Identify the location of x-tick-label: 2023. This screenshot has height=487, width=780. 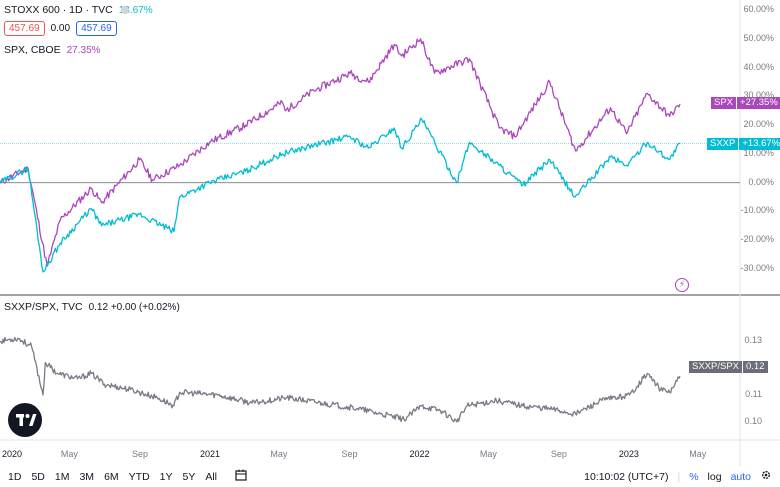
(628, 454).